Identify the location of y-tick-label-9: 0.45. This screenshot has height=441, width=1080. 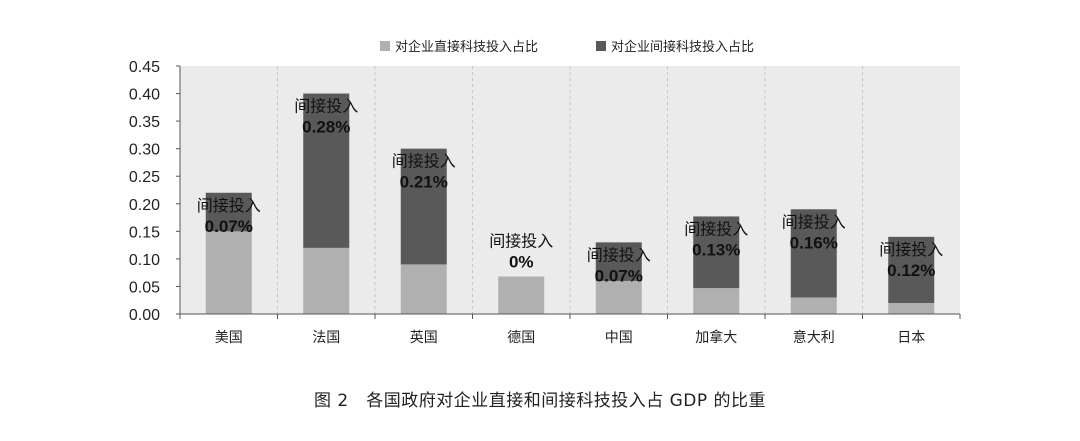
(144, 67).